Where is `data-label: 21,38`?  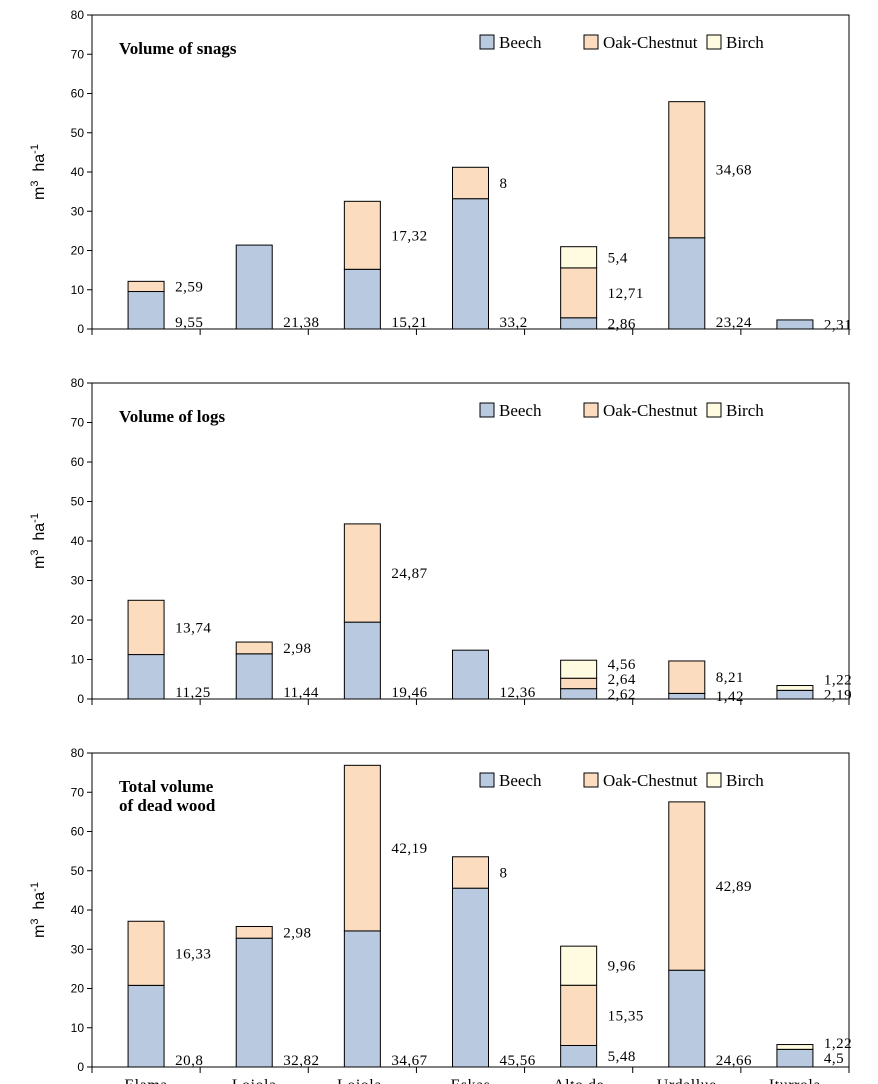
data-label: 21,38 is located at coordinates (301, 323).